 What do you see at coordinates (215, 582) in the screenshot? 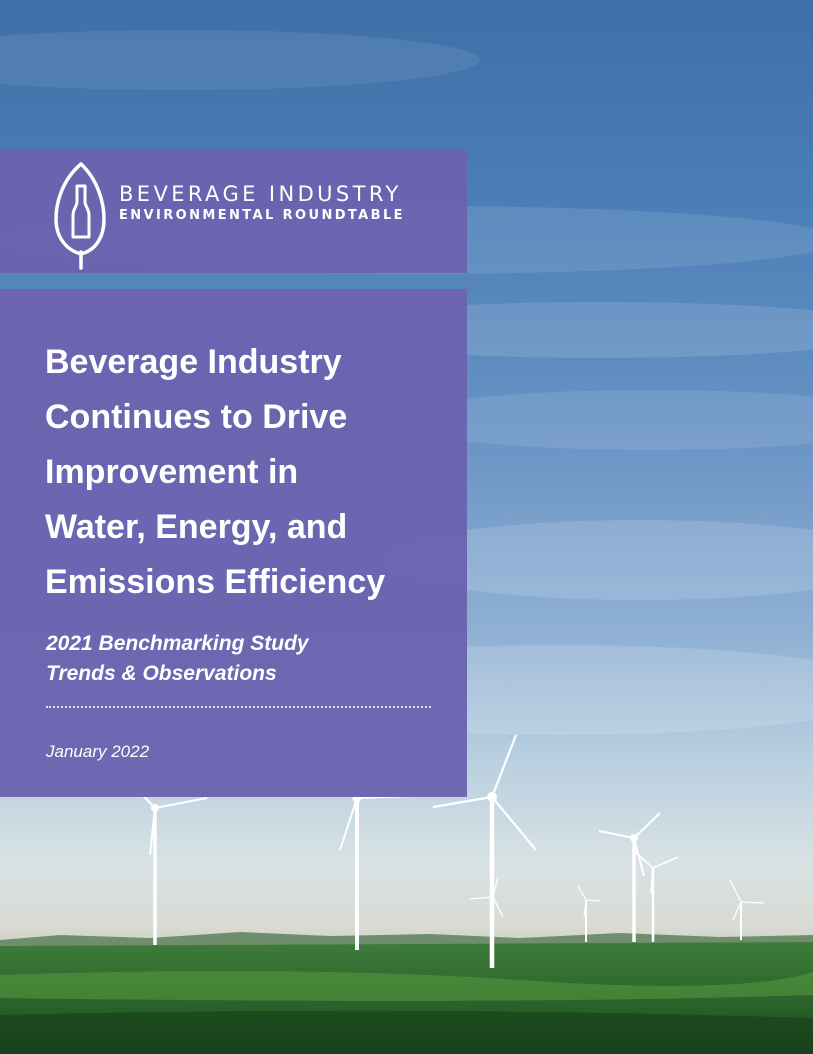
I see `report-title-line: Emissions Efficiency` at bounding box center [215, 582].